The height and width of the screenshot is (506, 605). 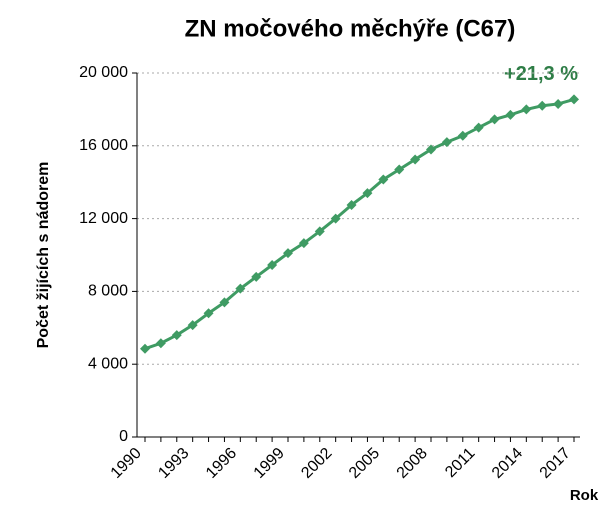 I want to click on annotation: +21,3 %, so click(x=541, y=74).